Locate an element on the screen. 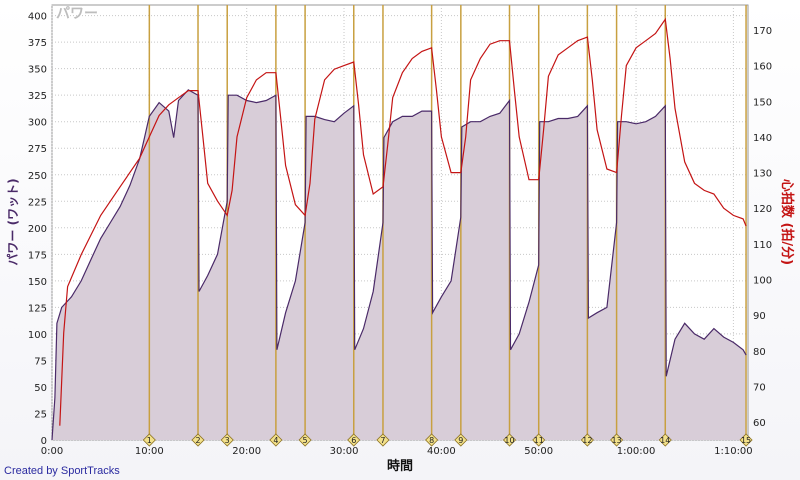  y-right-tick-label: 160 is located at coordinates (762, 67).